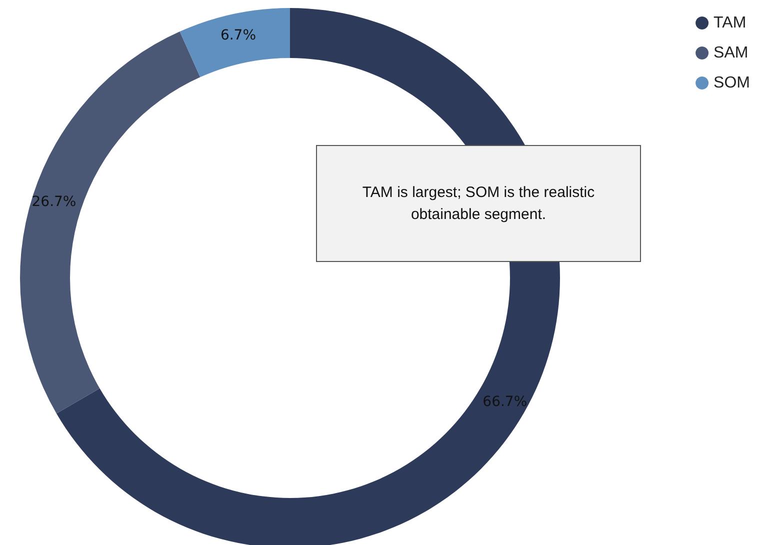 This screenshot has height=545, width=777. What do you see at coordinates (478, 203) in the screenshot?
I see `note-box: TAM is largest; SOM is the realistic obtainable segment.` at bounding box center [478, 203].